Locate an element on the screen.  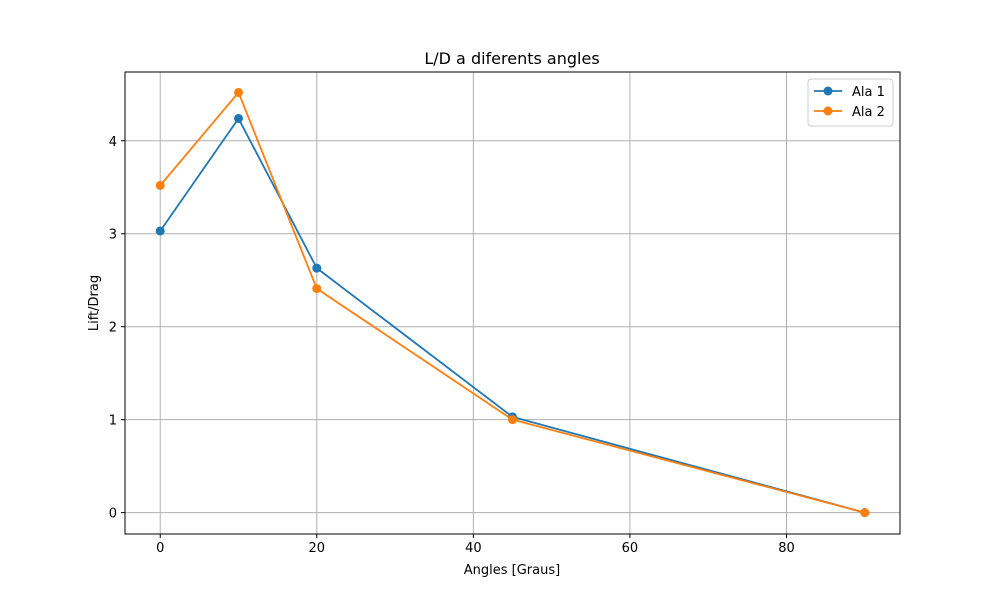
chart-title: L/D a diferents angles is located at coordinates (511, 58).